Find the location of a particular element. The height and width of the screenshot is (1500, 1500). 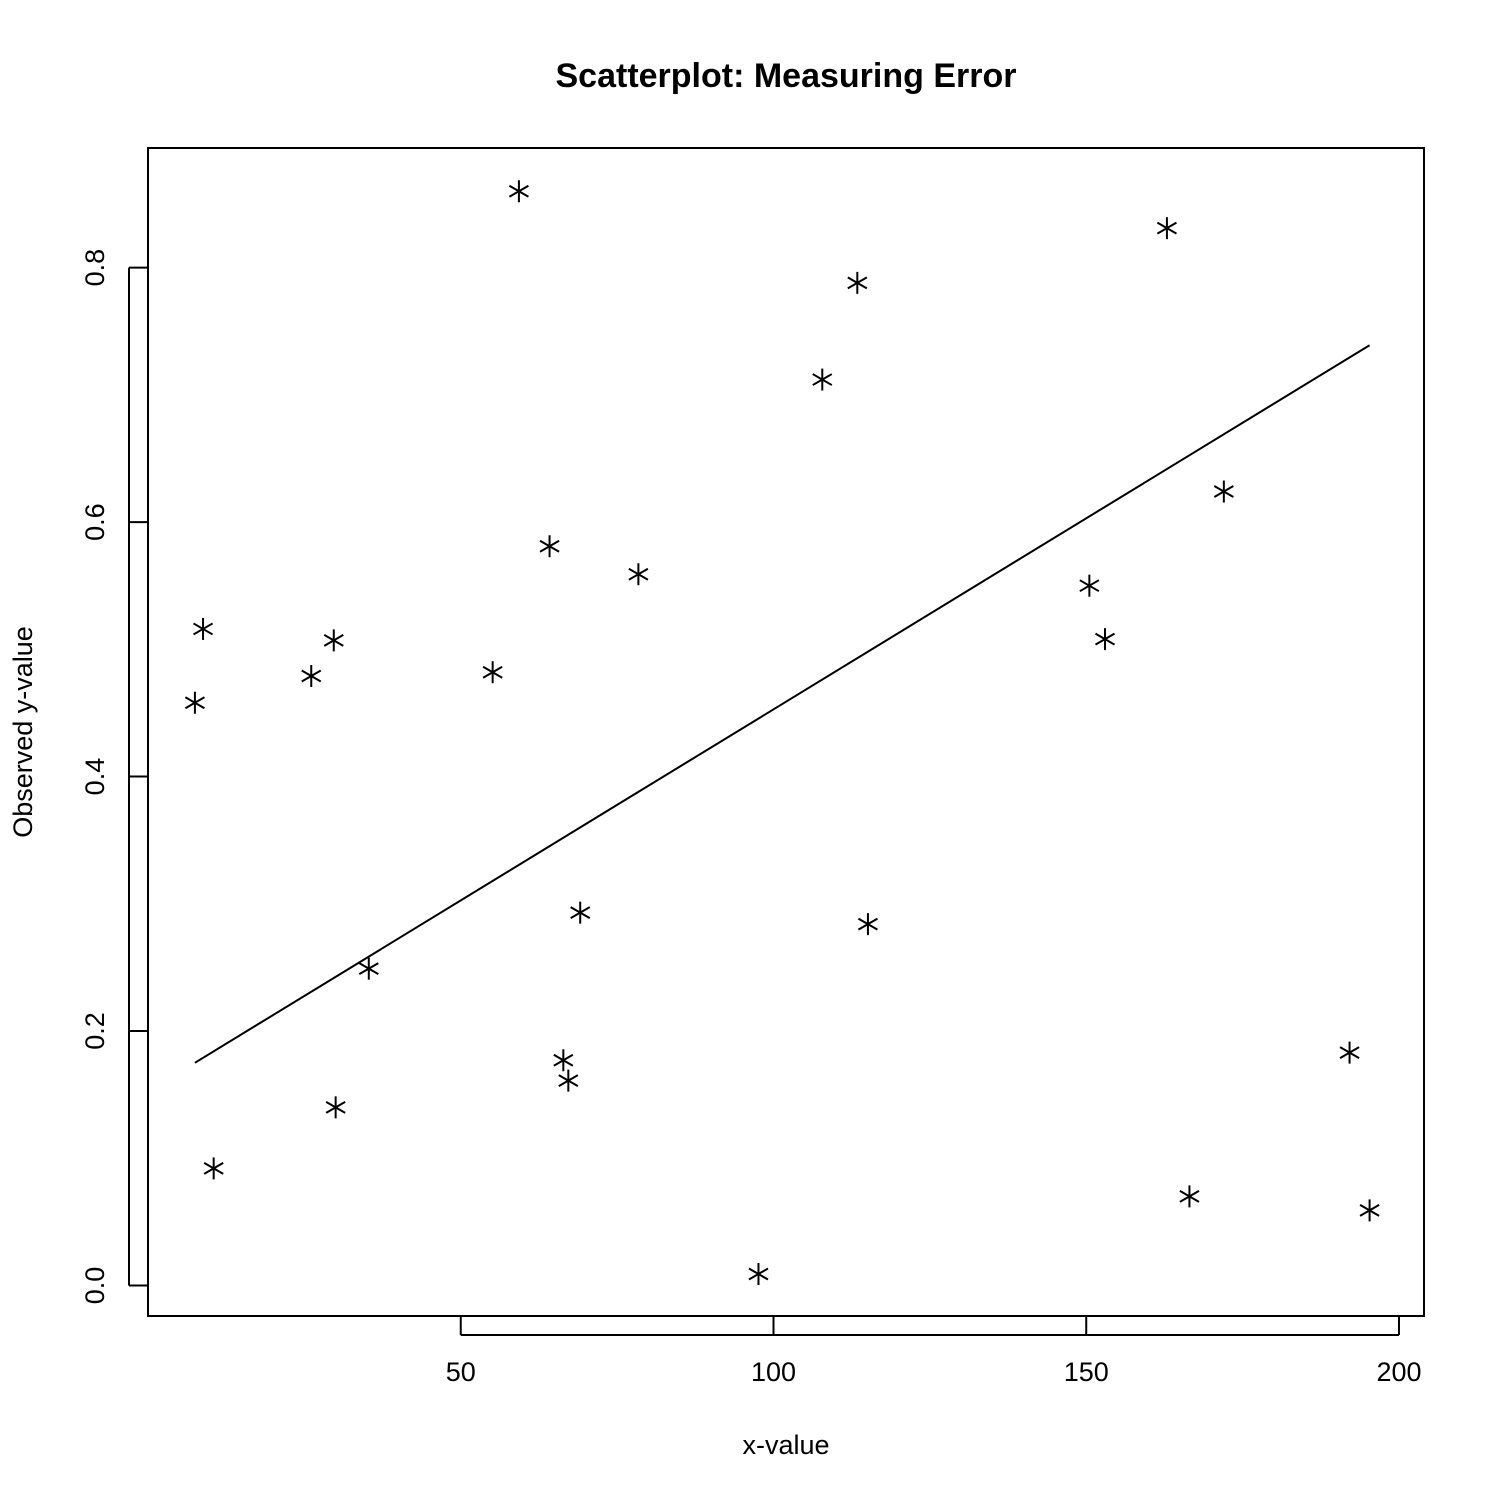

y-tick-label: 0.4 is located at coordinates (95, 777).